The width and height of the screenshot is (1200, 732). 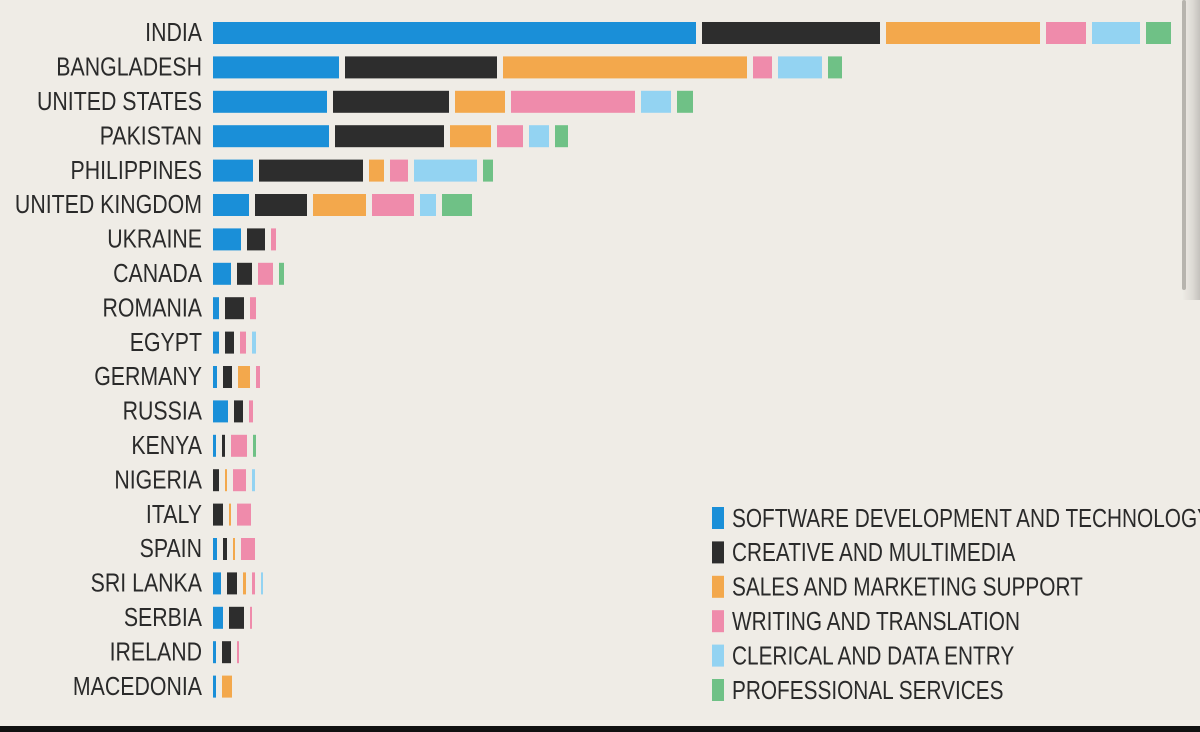 What do you see at coordinates (173, 33) in the screenshot?
I see `country-label: INDIA` at bounding box center [173, 33].